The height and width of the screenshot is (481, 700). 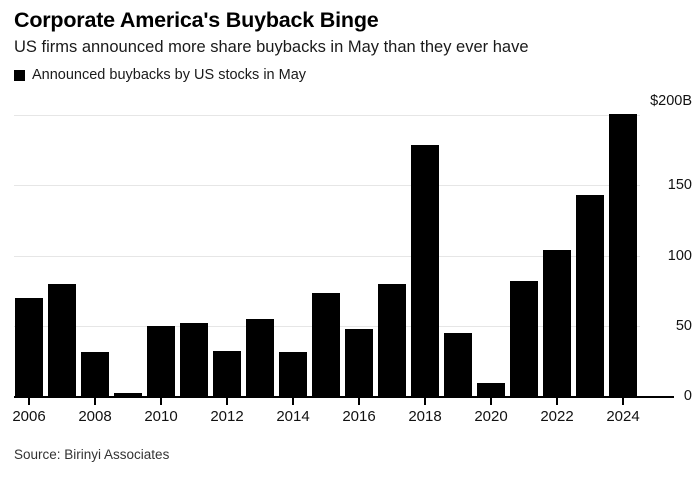 What do you see at coordinates (293, 416) in the screenshot?
I see `x-tick-label-2014: 2014` at bounding box center [293, 416].